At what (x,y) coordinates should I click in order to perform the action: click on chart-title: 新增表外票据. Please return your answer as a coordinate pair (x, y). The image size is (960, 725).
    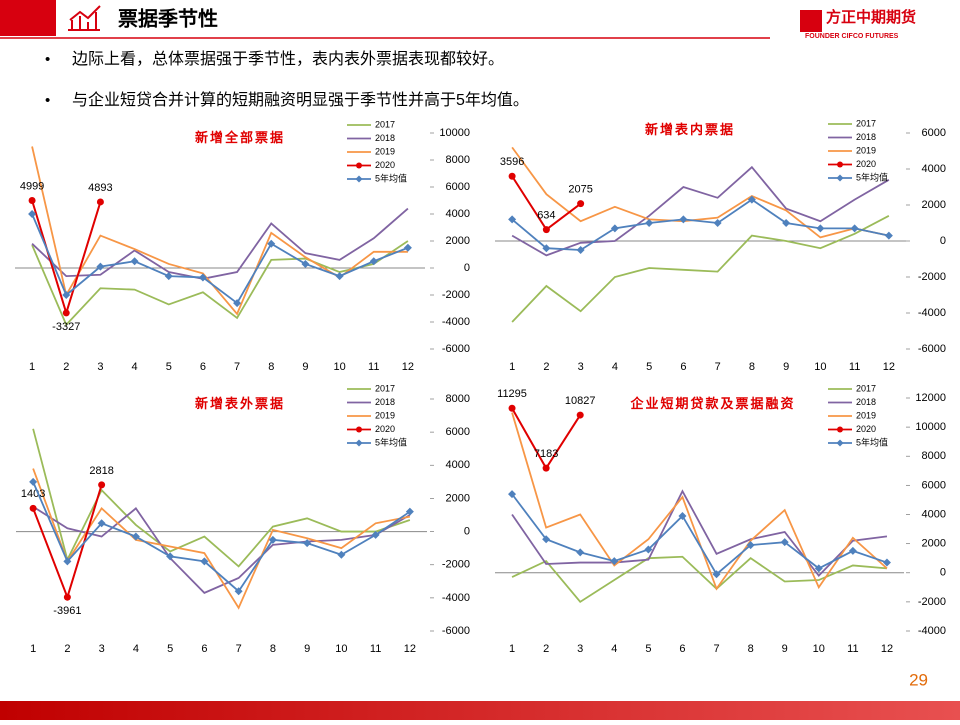
    Looking at the image, I should click on (240, 403).